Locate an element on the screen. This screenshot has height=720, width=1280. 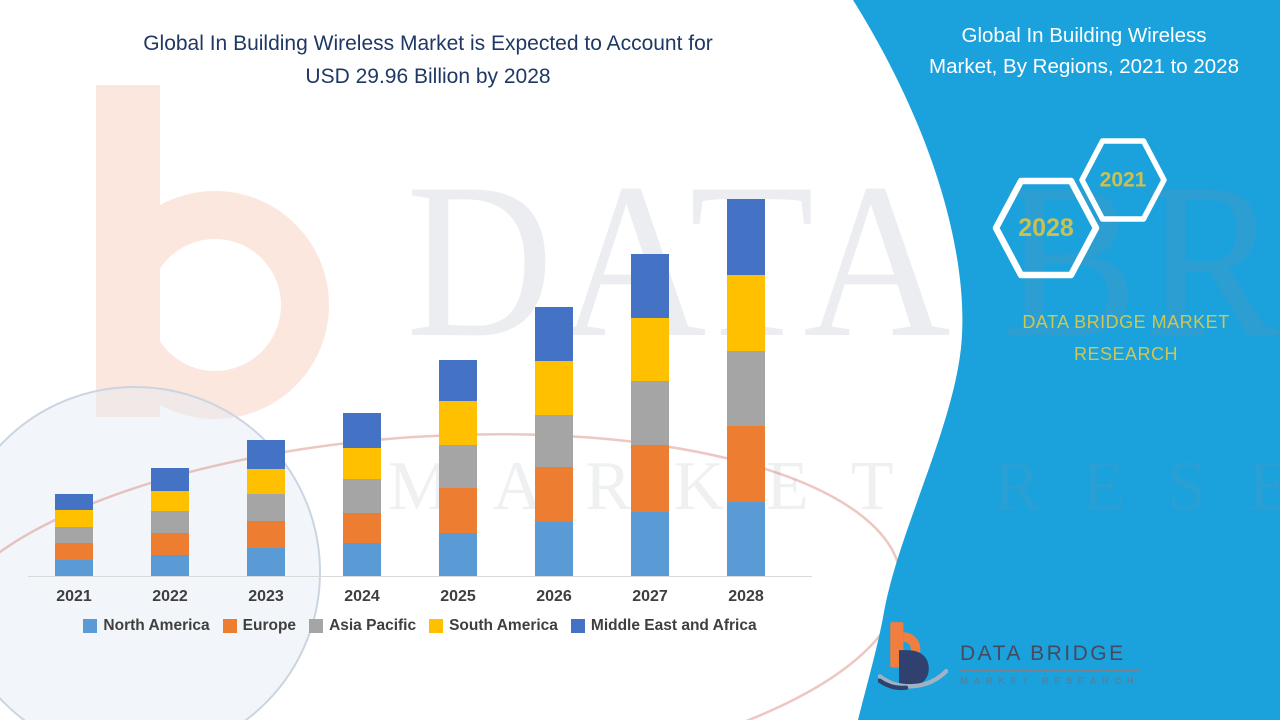
bar-segment-south_america-2026 is located at coordinates (554, 387).